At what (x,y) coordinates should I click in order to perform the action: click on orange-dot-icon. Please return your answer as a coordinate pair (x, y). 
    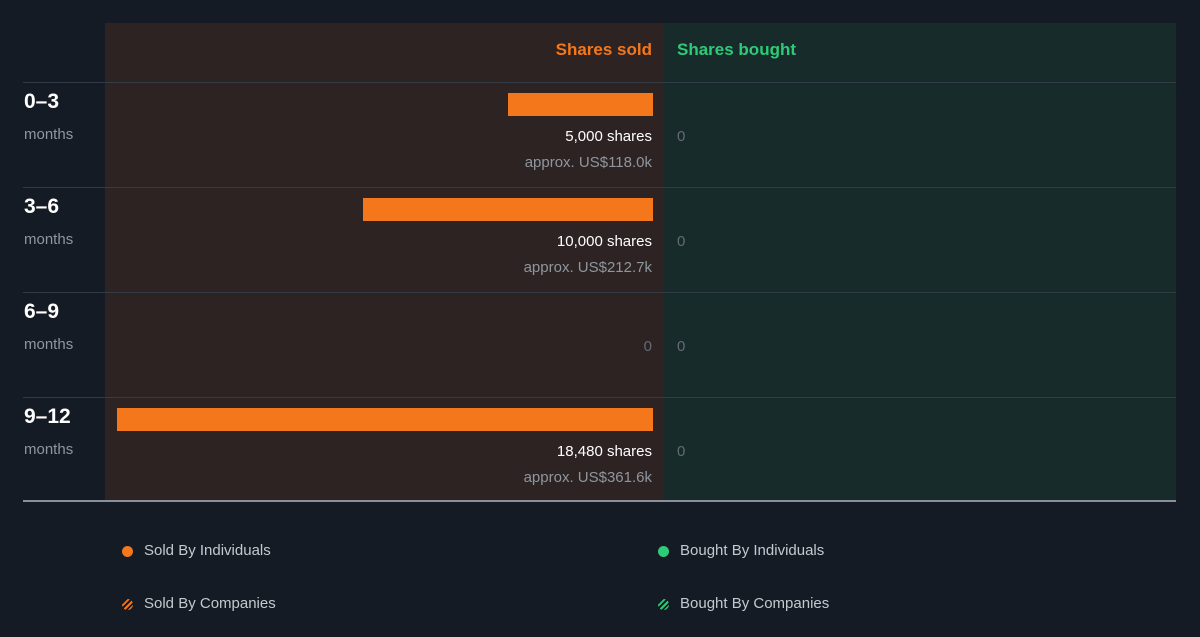
    Looking at the image, I should click on (127, 551).